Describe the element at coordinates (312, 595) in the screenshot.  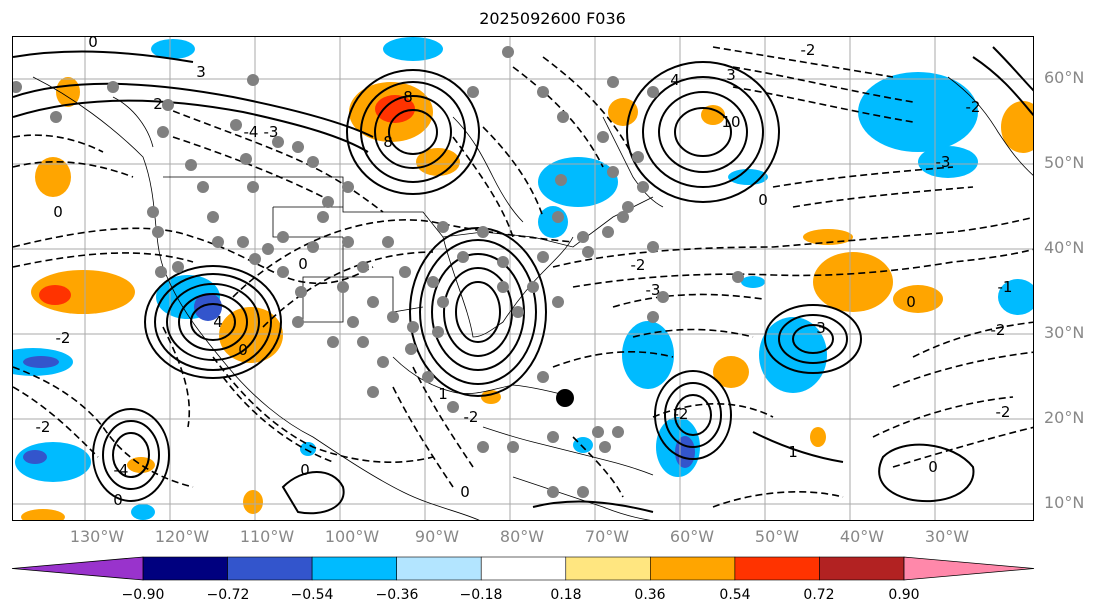
I see `colorbar-tick: −0.54` at that location.